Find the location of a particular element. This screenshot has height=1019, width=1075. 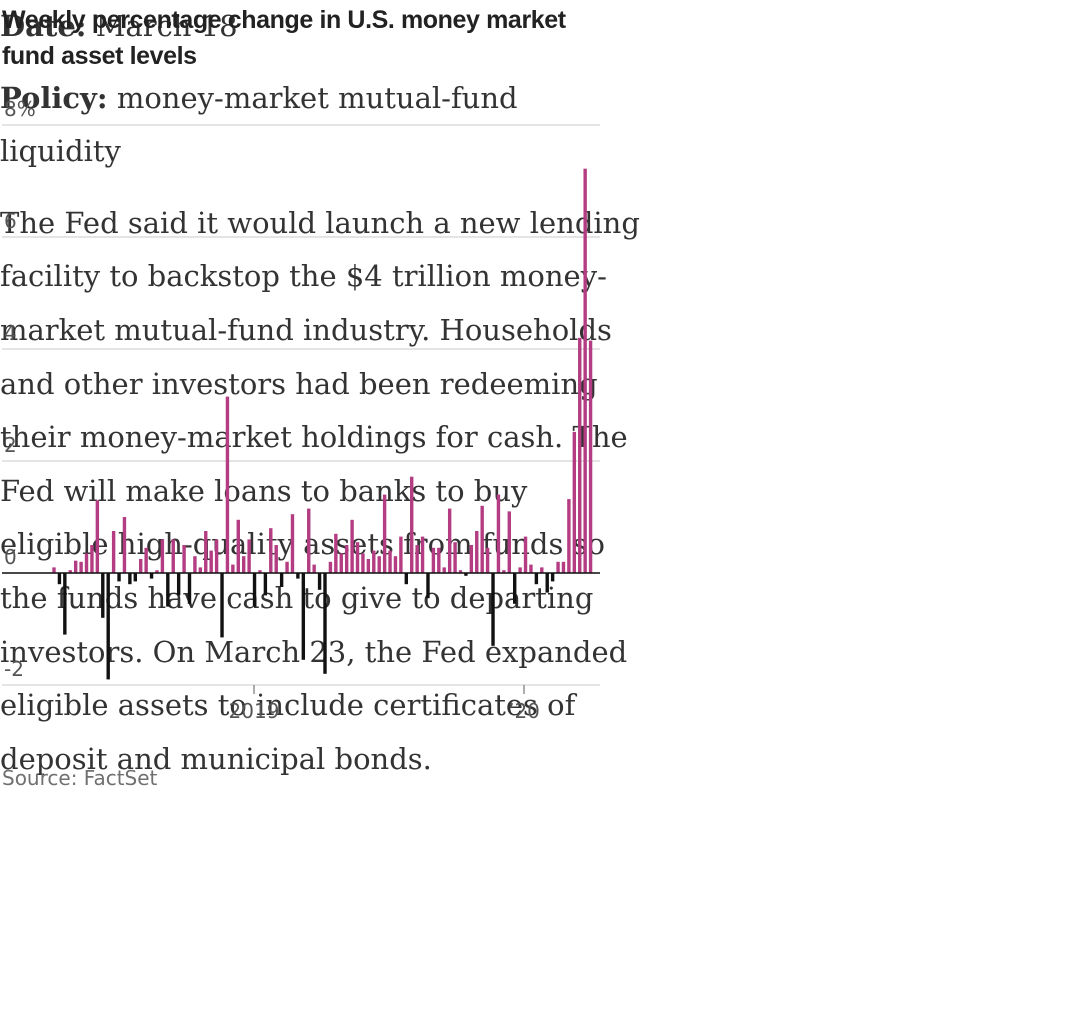

y-tick-label: 0 is located at coordinates (10, 557).